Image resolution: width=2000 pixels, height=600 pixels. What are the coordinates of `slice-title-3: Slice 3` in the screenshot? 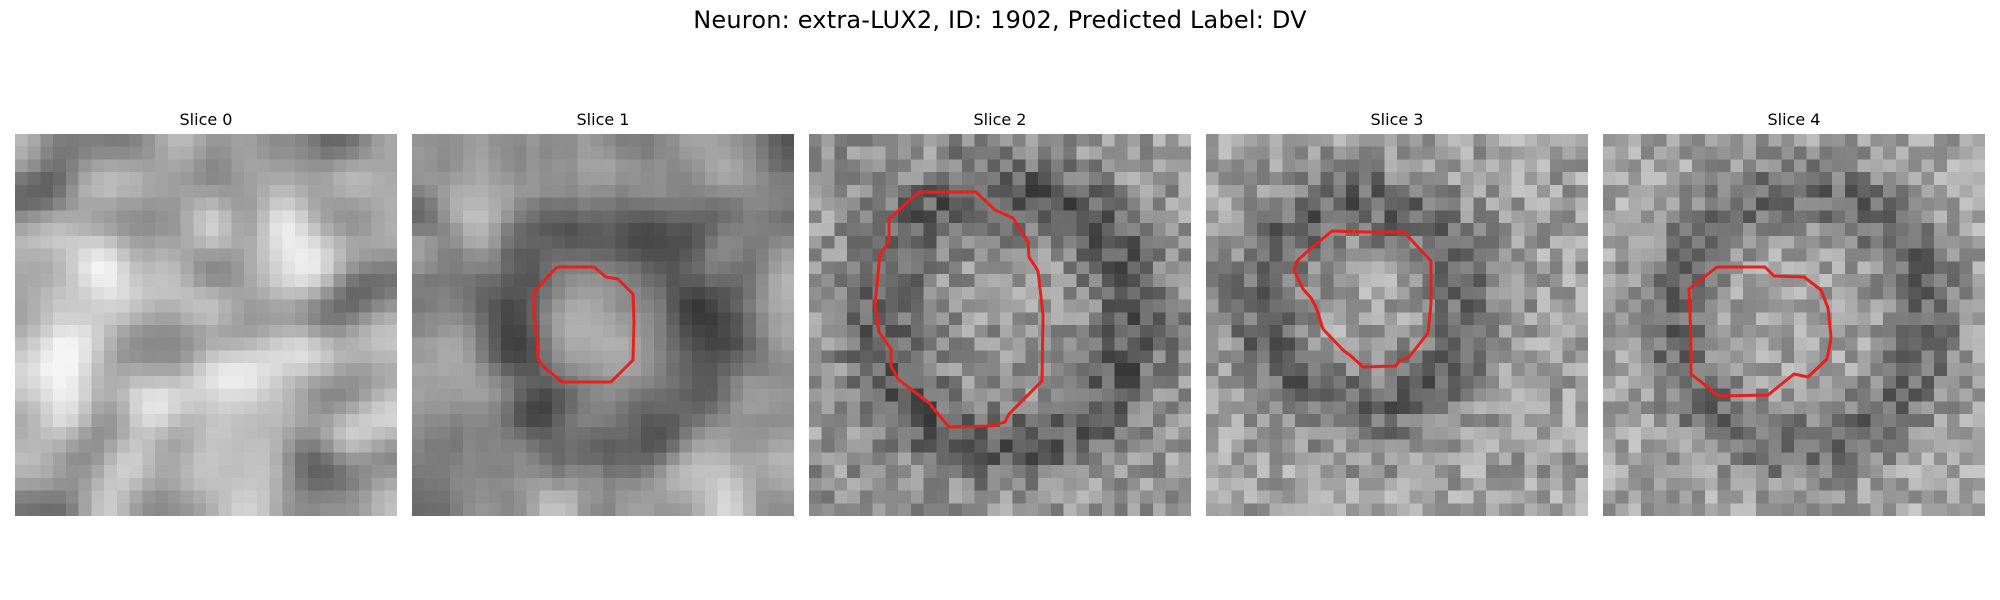 It's located at (1397, 119).